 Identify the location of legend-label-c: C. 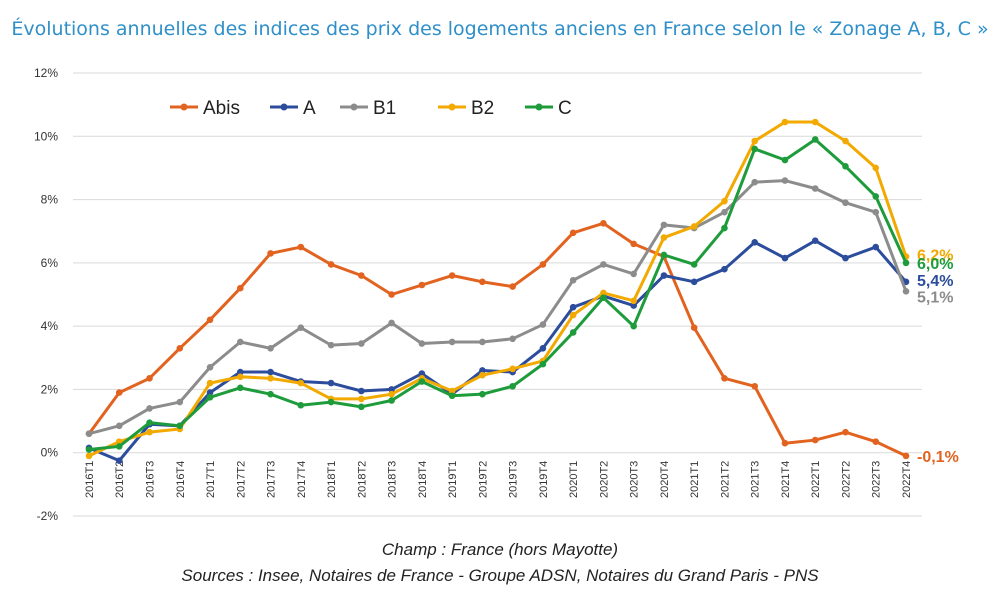
(565, 108).